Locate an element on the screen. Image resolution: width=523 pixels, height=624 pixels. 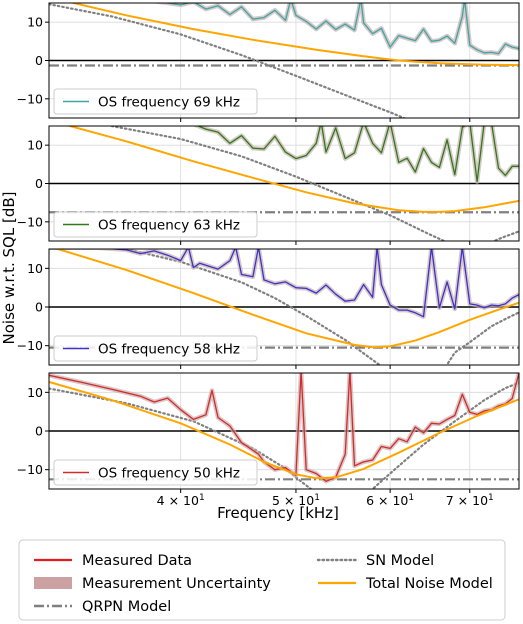
panel-legend: OS frequency 50 kHz is located at coordinates (155, 472).